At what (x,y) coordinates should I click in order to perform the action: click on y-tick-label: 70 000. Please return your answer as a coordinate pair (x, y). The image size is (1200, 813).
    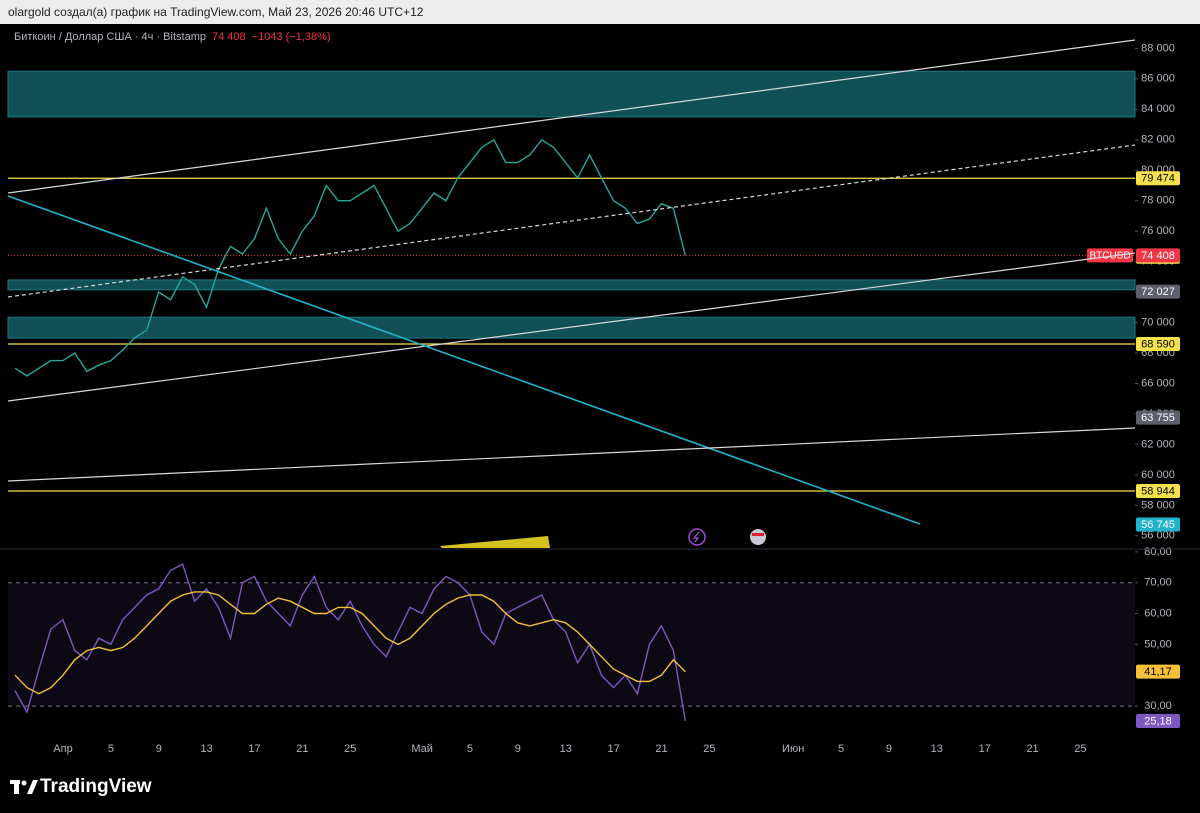
    Looking at the image, I should click on (1158, 322).